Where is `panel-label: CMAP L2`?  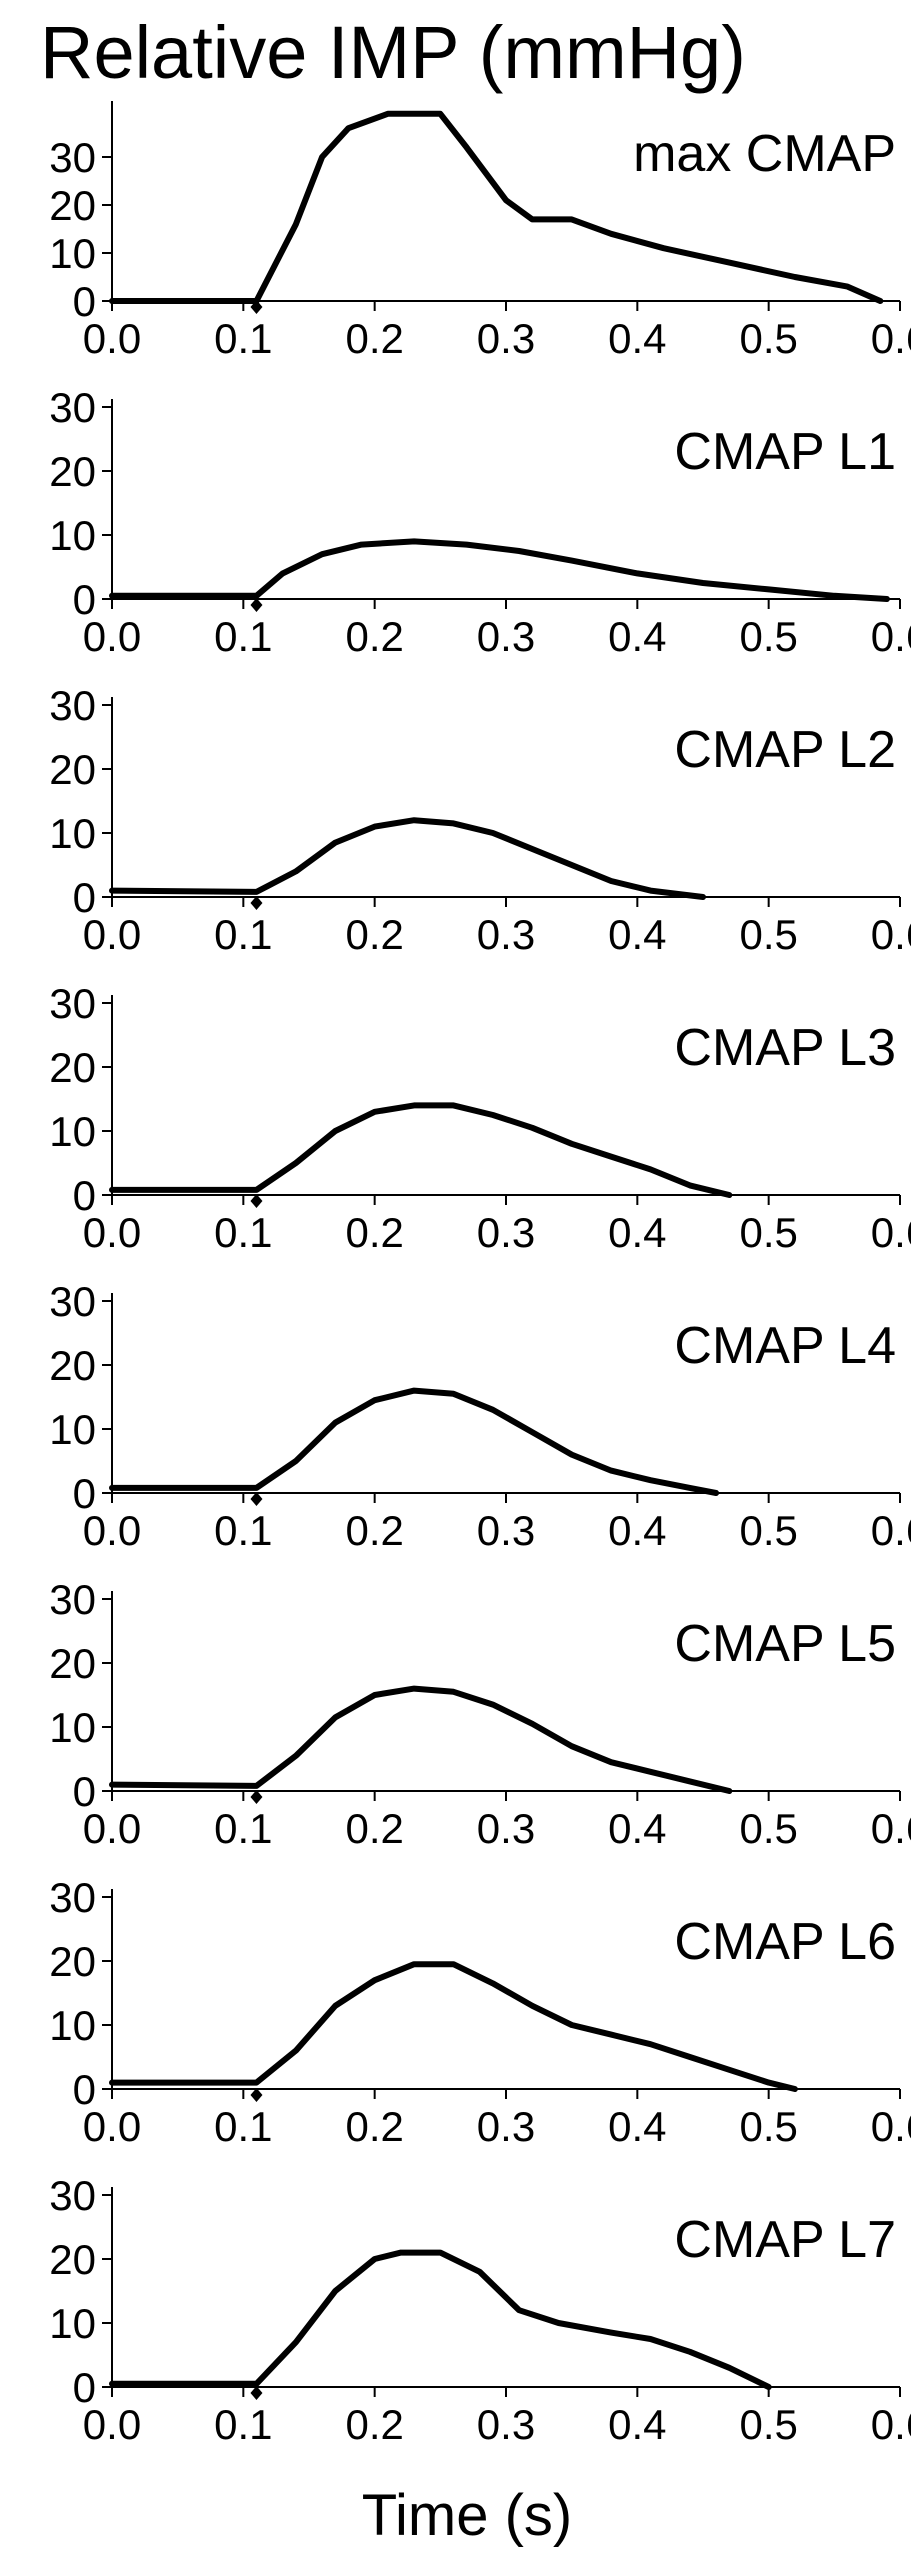
panel-label: CMAP L2 is located at coordinates (785, 750).